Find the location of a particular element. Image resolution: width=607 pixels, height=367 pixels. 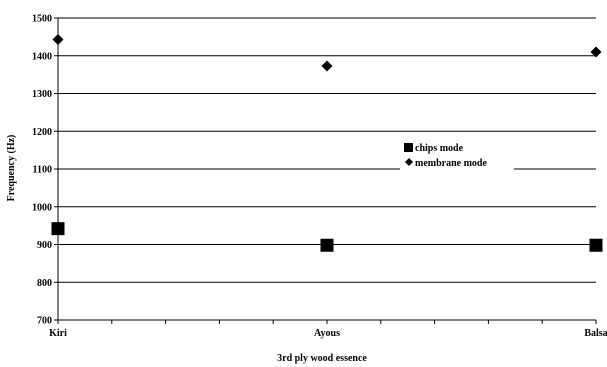

y-tick-label: 1100 is located at coordinates (42, 170).